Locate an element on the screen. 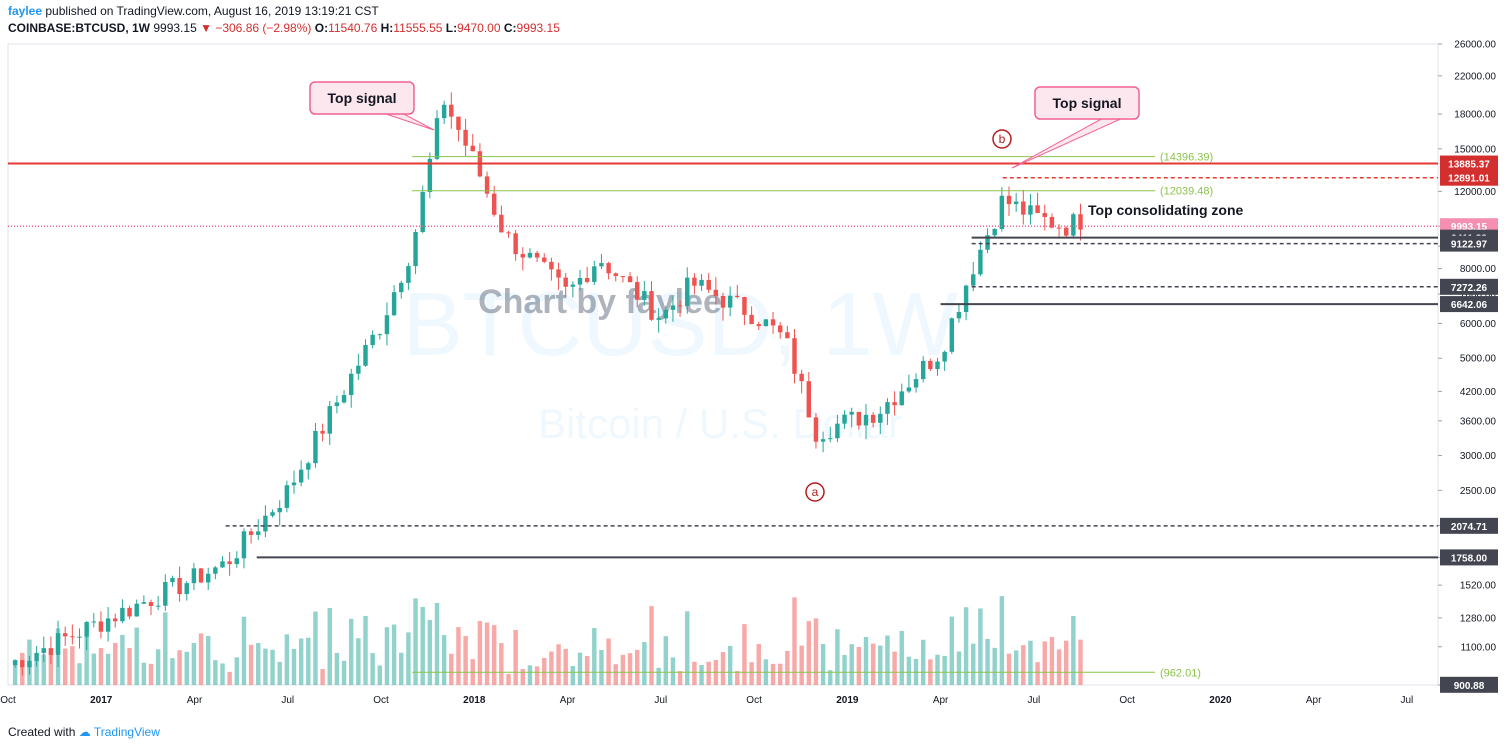 The image size is (1508, 750). tradingview-icon: ☁ is located at coordinates (84, 732).